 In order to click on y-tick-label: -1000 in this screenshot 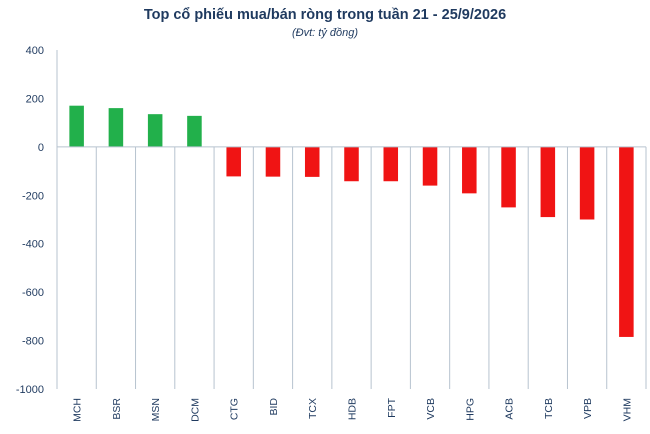, I will do `click(30, 390)`.